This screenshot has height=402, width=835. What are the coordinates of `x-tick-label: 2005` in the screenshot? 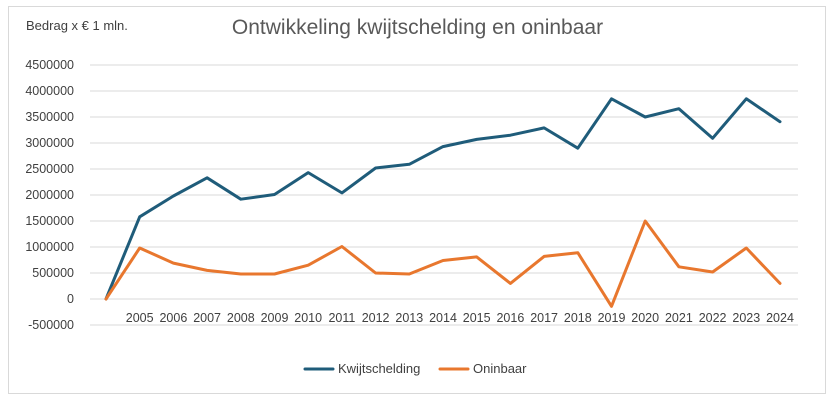 It's located at (140, 318).